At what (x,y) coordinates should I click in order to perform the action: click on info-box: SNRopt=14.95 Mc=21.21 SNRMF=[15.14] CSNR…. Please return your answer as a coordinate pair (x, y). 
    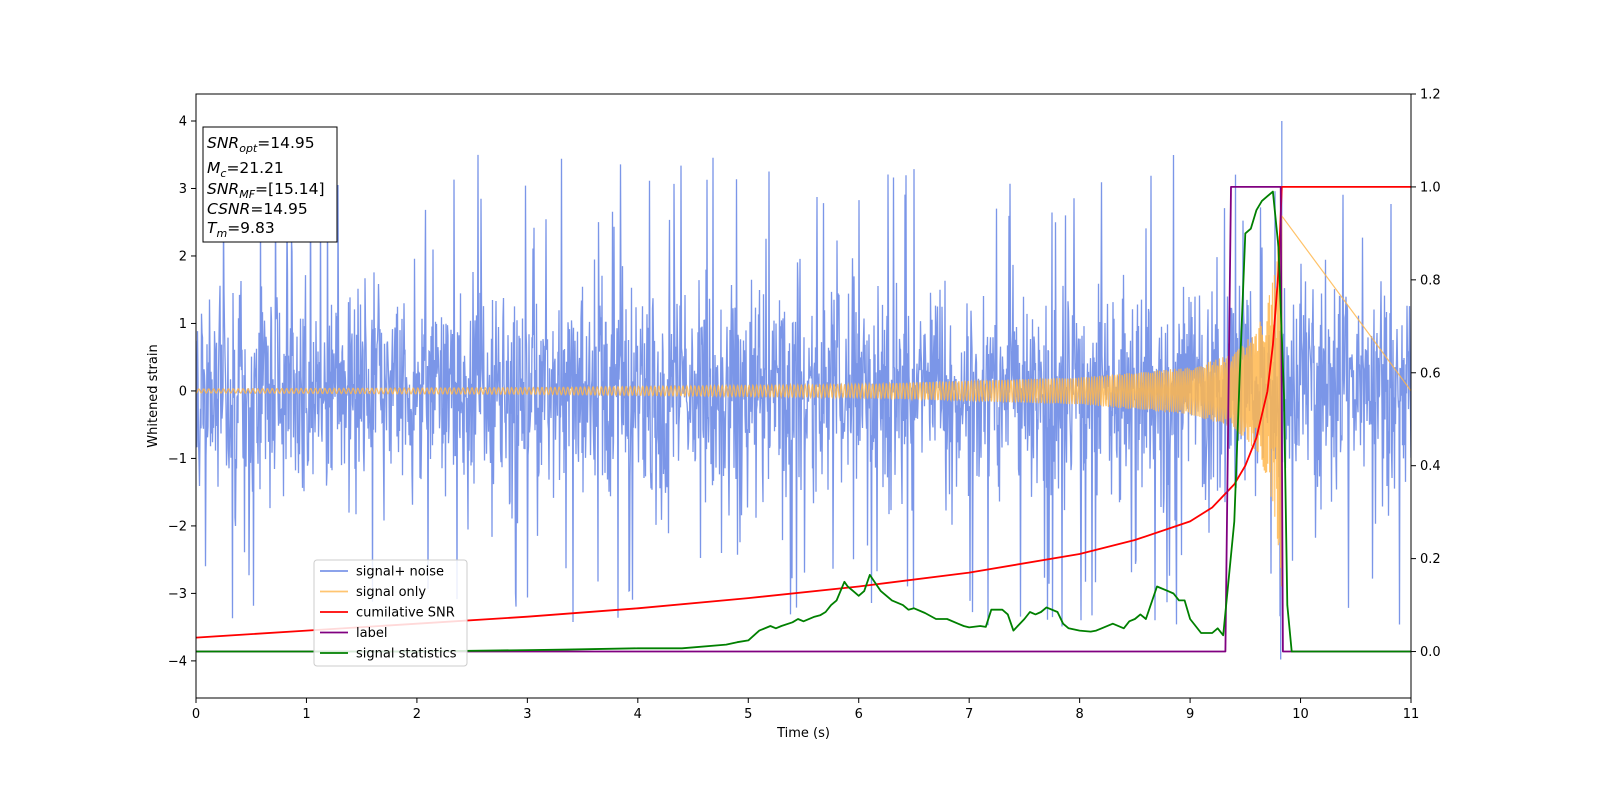
    Looking at the image, I should click on (270, 184).